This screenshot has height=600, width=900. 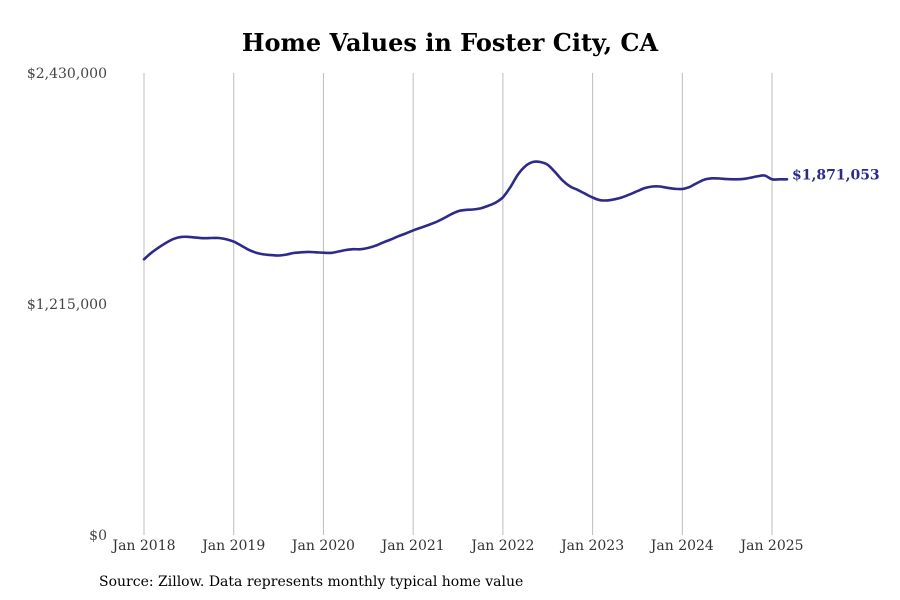 I want to click on series-line, so click(x=465, y=210).